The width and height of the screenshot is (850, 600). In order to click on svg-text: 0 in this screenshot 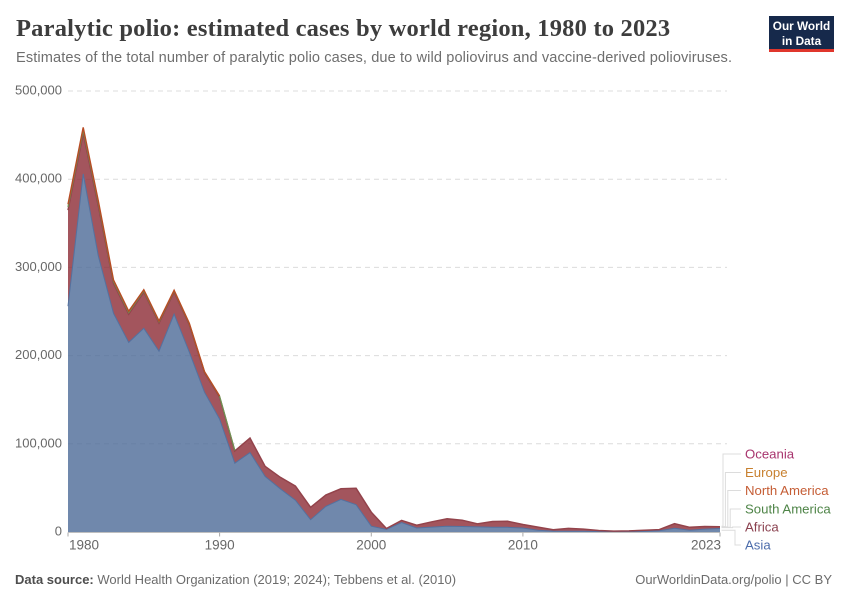, I will do `click(58, 531)`.